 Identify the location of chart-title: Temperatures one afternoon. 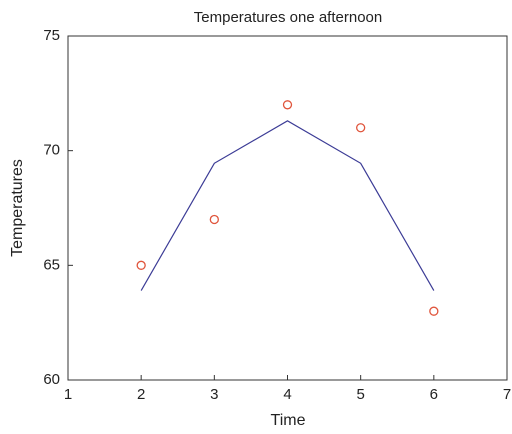
(288, 17).